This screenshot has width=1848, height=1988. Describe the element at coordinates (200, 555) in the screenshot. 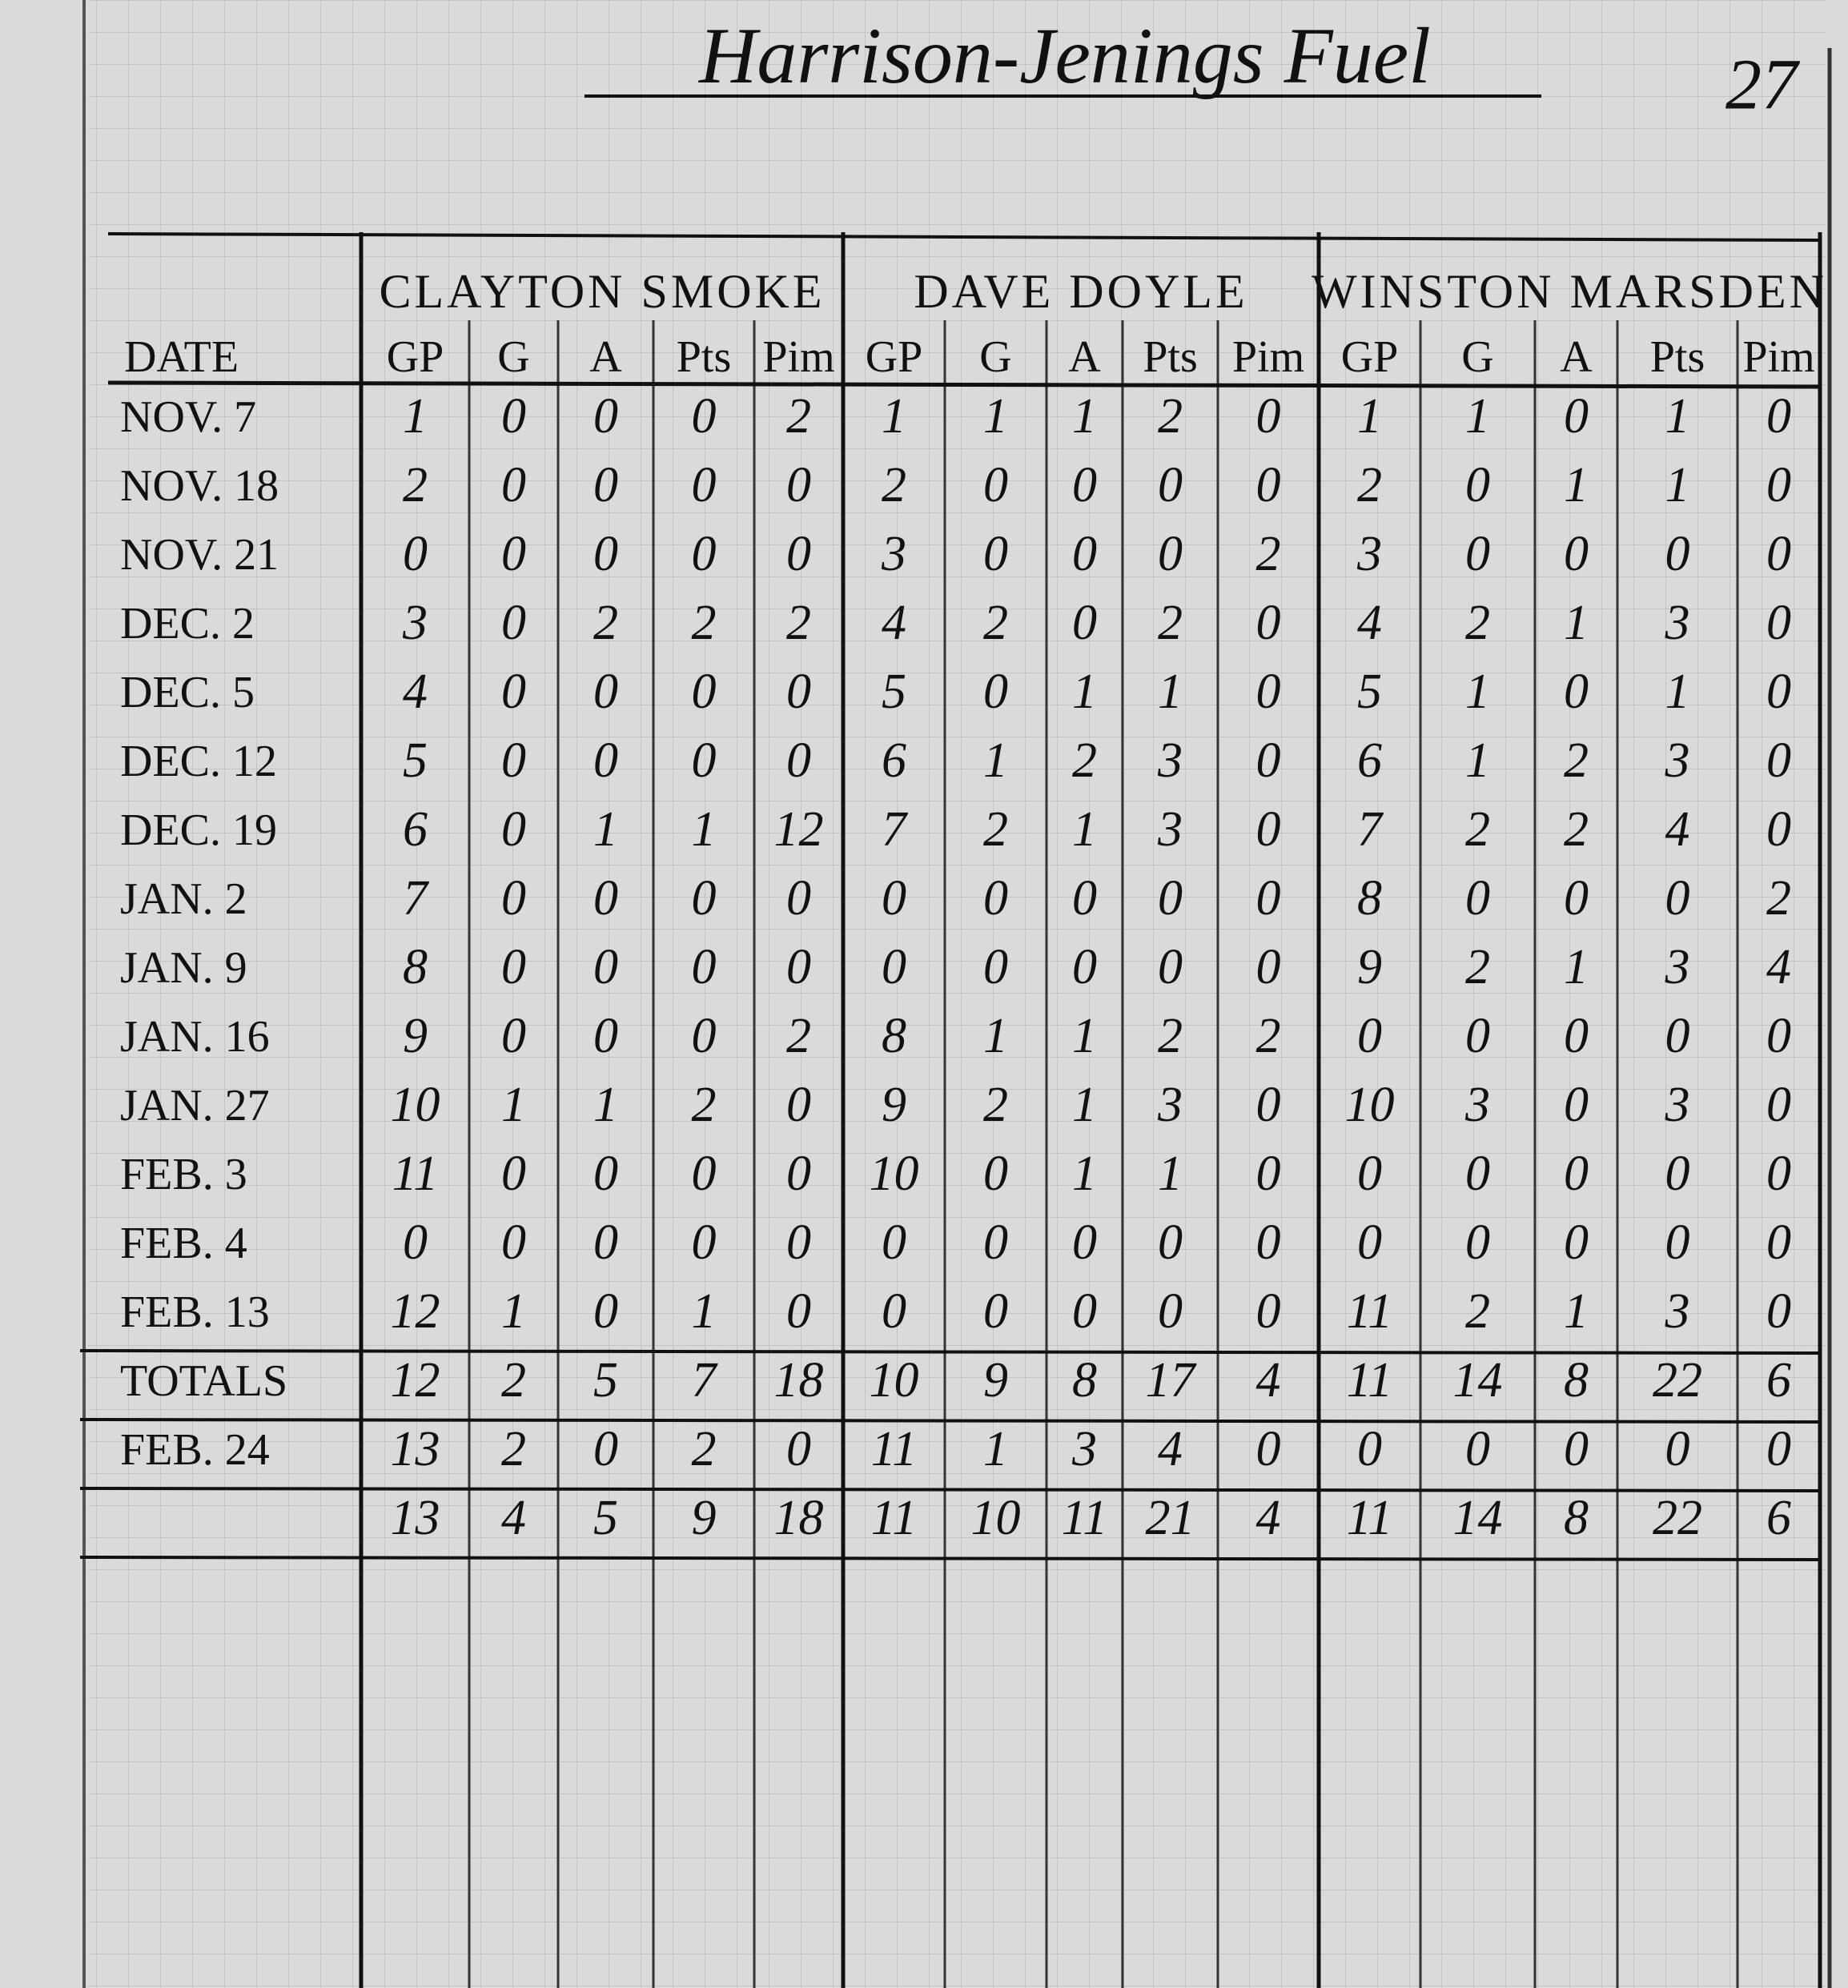

I see `row-date: NOV. 21` at that location.